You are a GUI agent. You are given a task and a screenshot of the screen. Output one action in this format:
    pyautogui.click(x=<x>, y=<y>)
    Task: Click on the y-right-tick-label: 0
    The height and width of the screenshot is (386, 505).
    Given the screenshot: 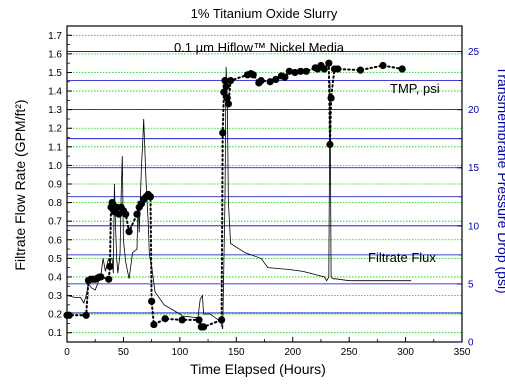 What is the action you would take?
    pyautogui.click(x=471, y=343)
    